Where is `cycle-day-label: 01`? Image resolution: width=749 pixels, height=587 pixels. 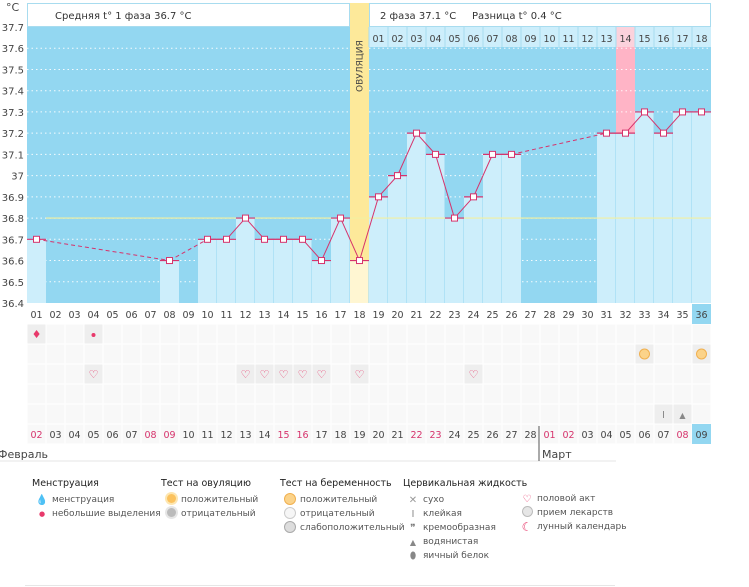
cycle-day-label: 01 is located at coordinates (36, 315).